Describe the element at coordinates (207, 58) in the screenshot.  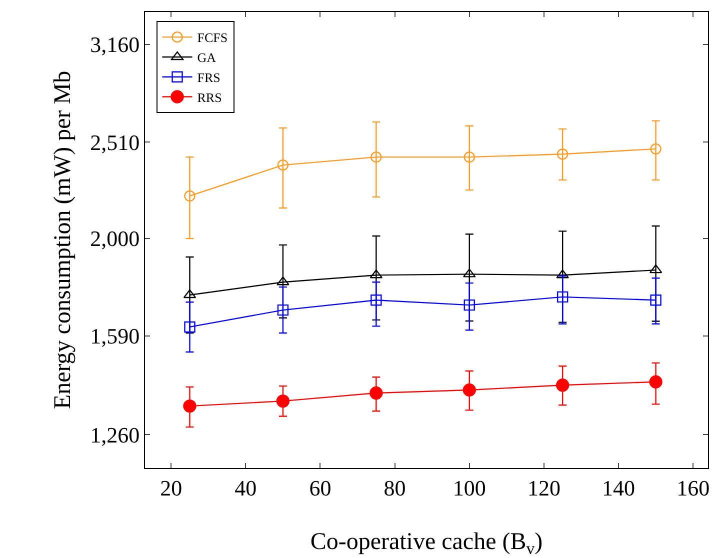
I see `legend-label: GA` at that location.